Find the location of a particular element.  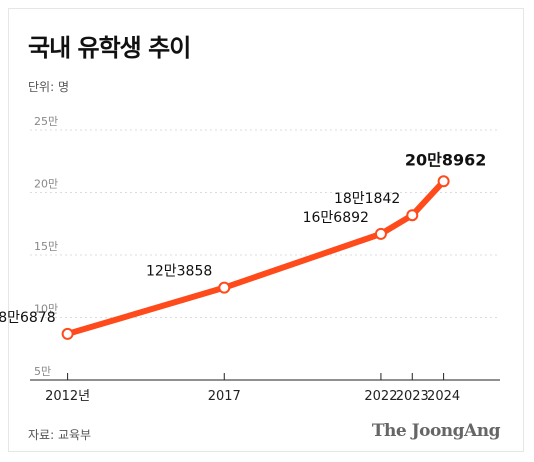

data-label: 8만6878 is located at coordinates (28, 318).